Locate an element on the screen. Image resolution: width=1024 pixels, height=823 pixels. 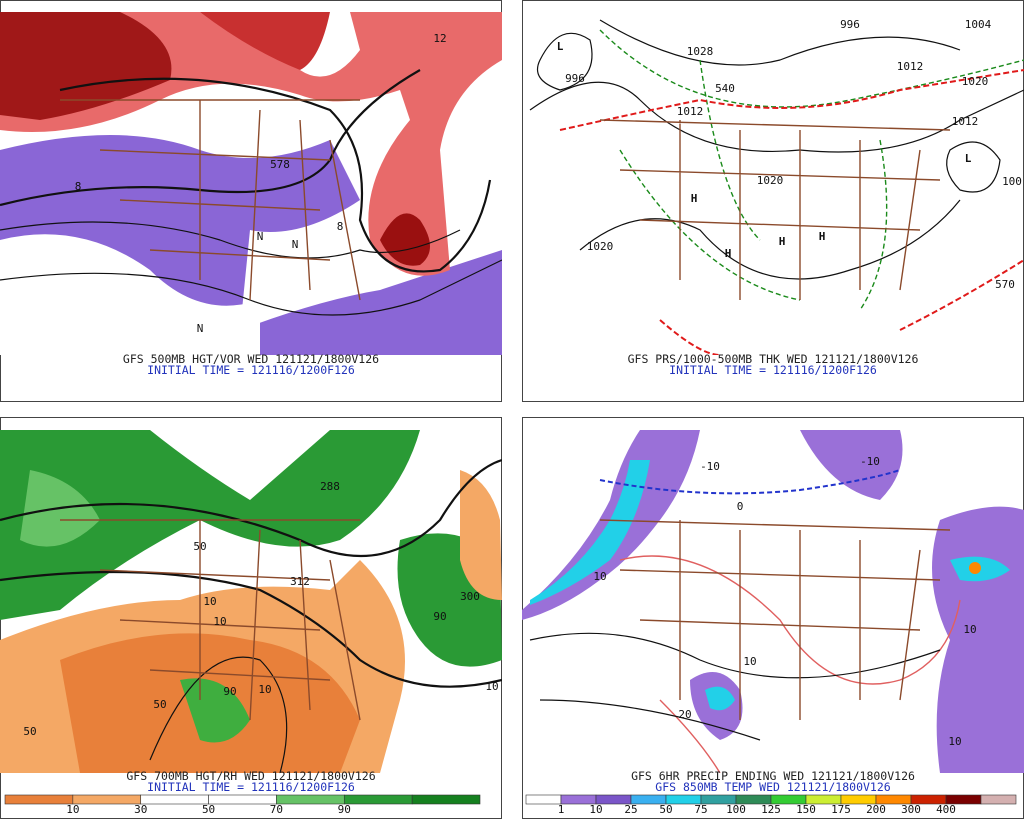
colorbar-label: 175 is located at coordinates (841, 809).